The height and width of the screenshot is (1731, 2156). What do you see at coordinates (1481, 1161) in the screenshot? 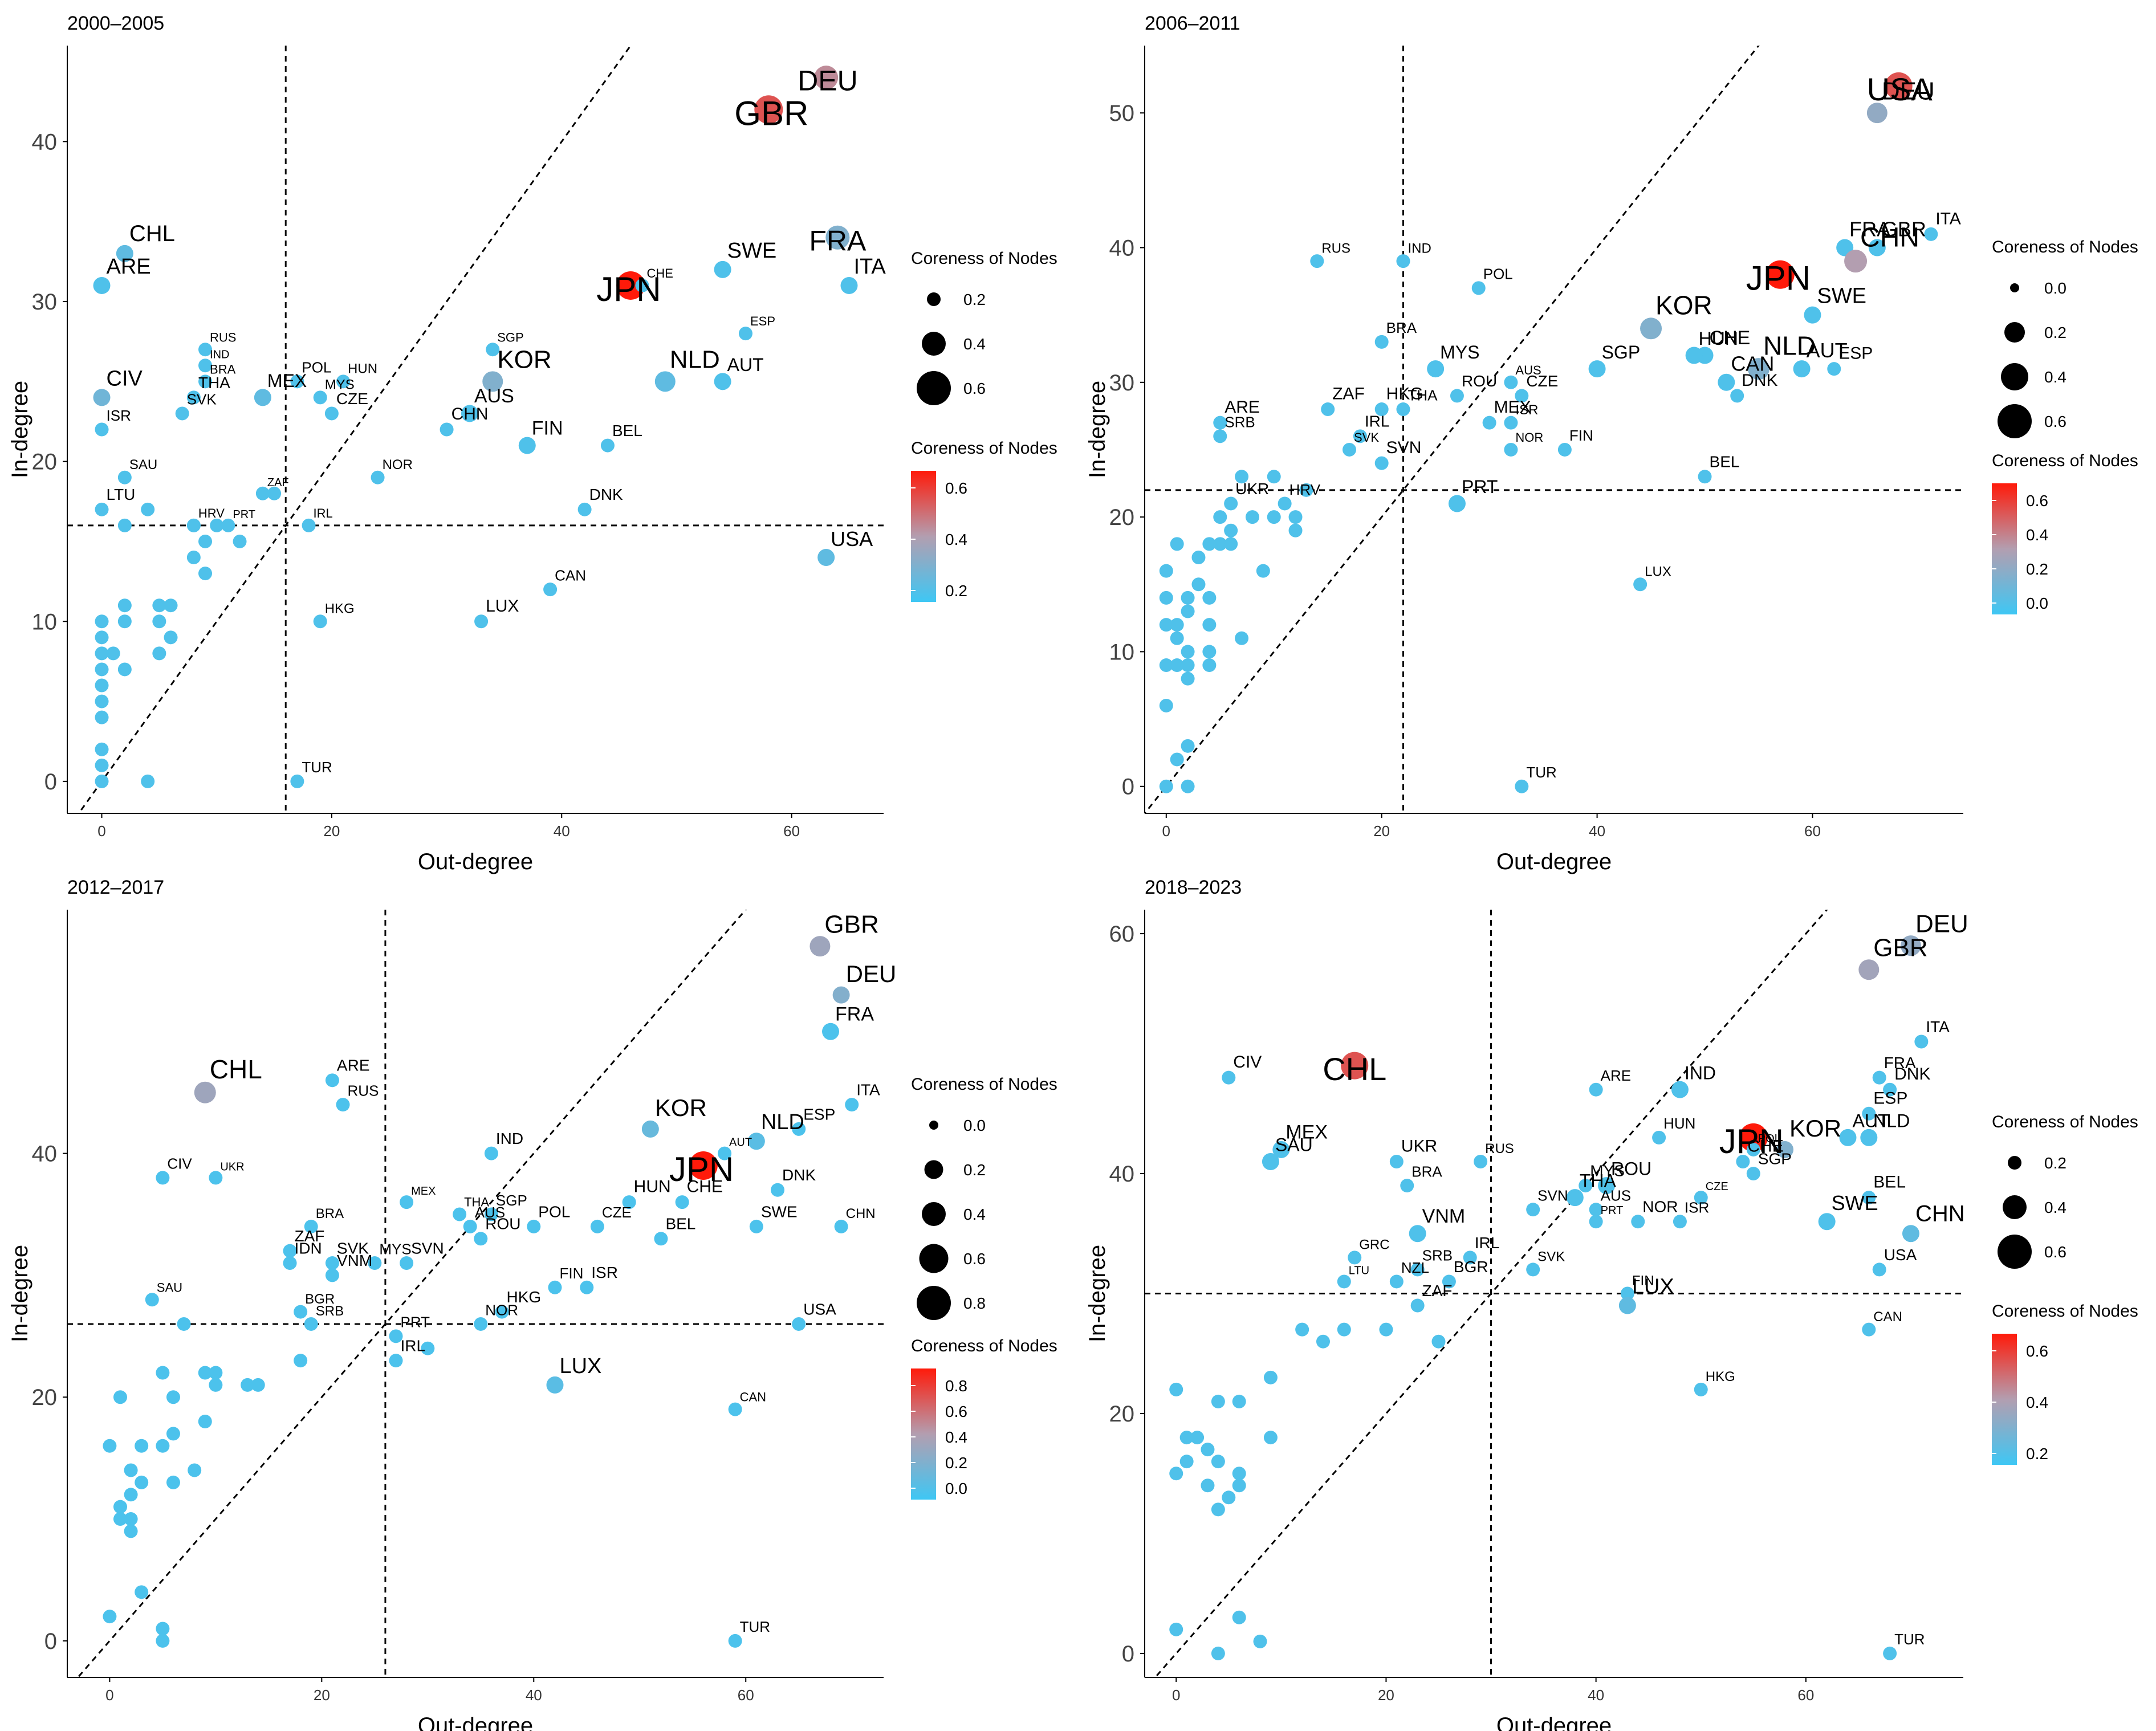
I see `data-point-rus` at bounding box center [1481, 1161].